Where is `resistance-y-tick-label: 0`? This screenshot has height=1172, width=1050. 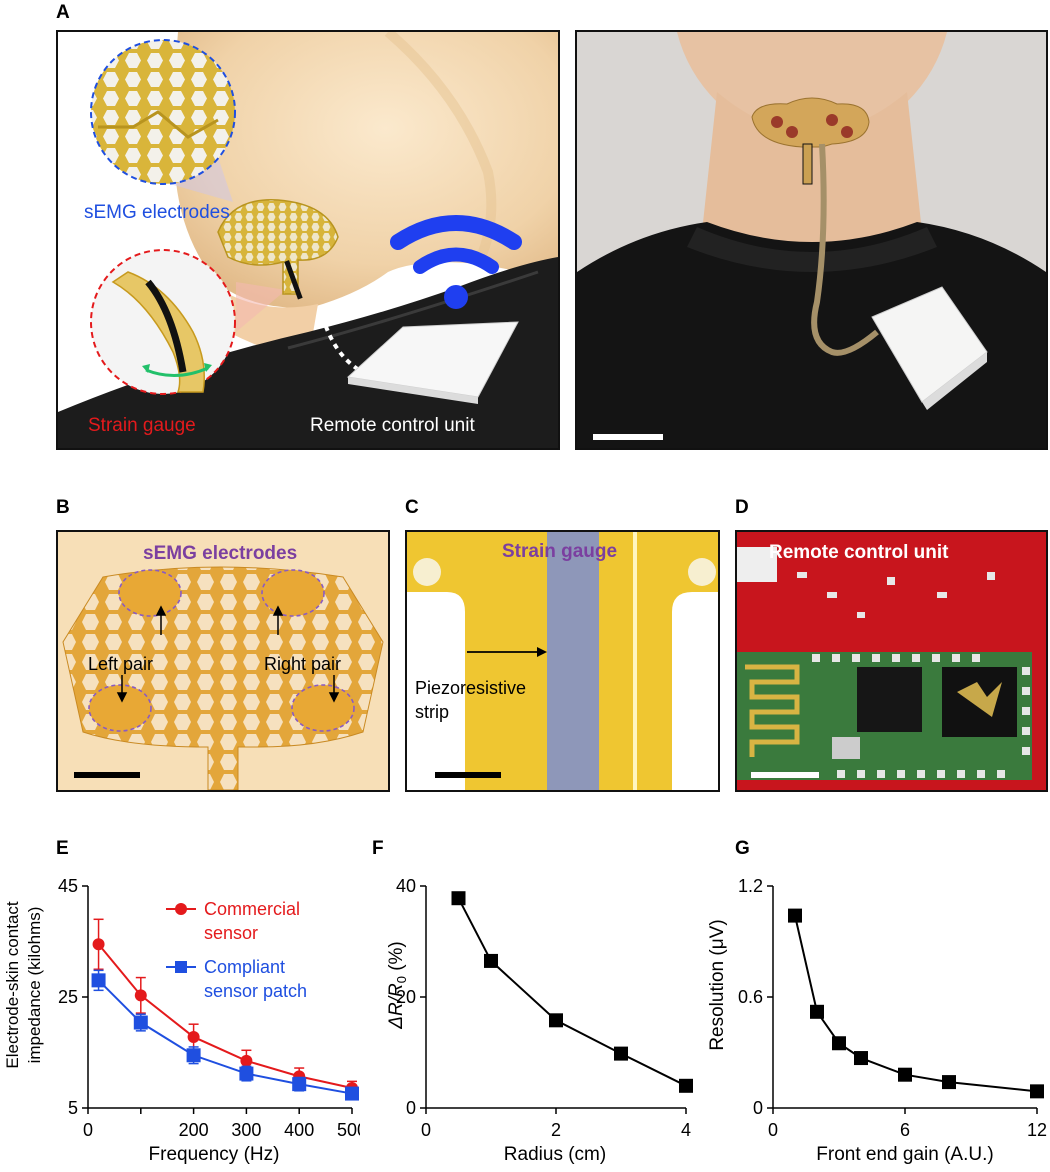
resistance-y-tick-label: 0 is located at coordinates (411, 1108).